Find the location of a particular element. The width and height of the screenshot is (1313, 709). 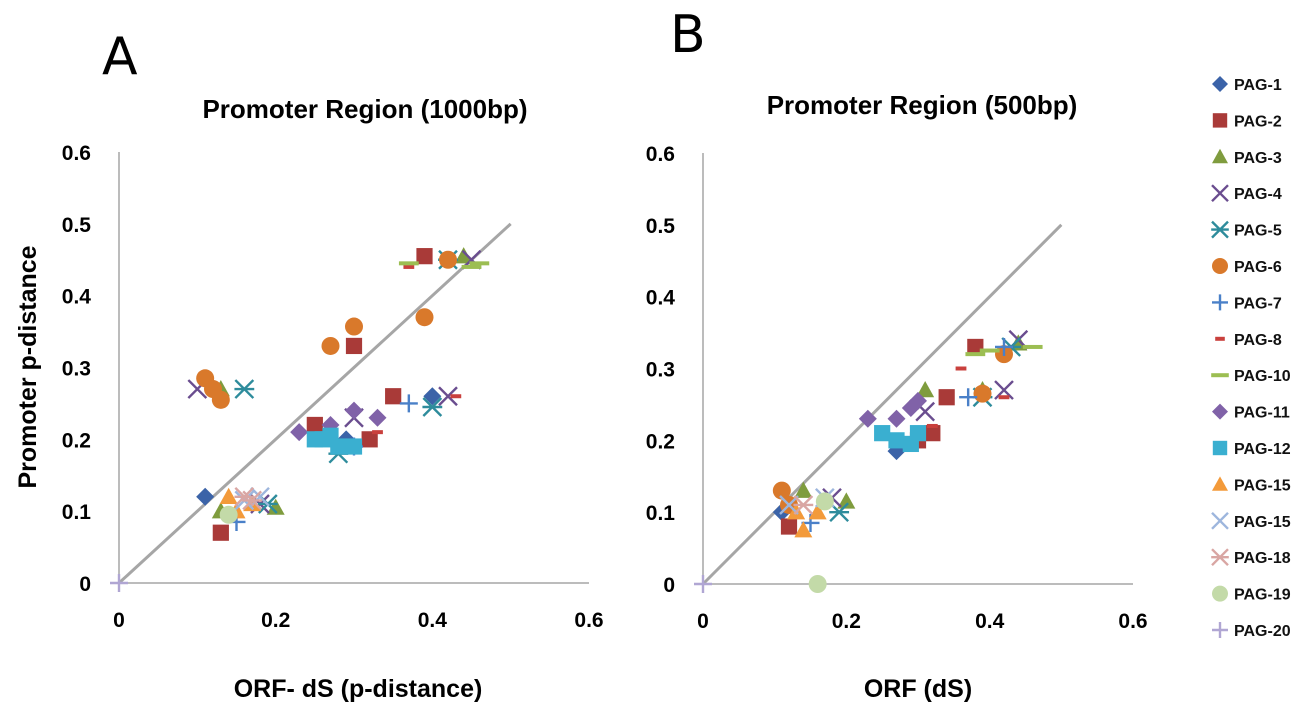

chart-b-reference-line is located at coordinates (882, 404).